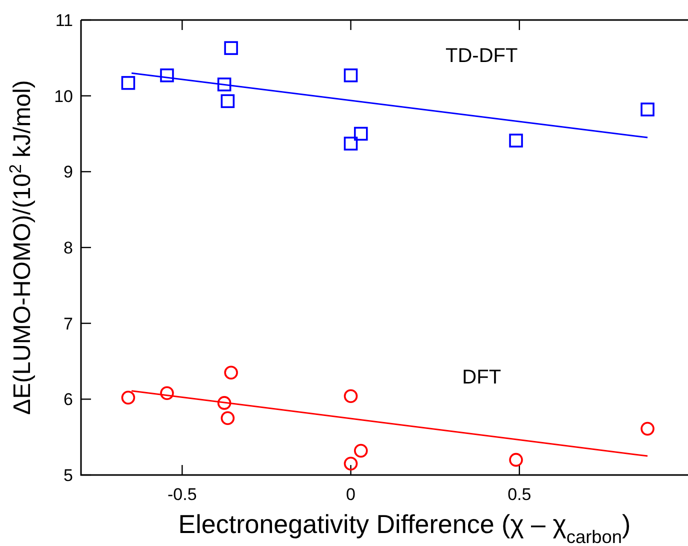 The width and height of the screenshot is (688, 546). I want to click on y-tick-label: 5, so click(68, 475).